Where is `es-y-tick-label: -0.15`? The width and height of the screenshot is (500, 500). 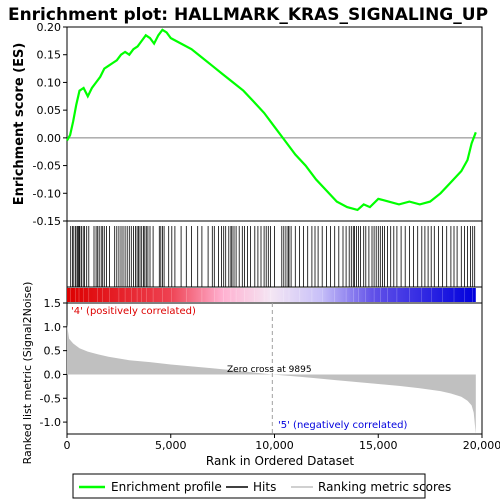 es-y-tick-label: -0.15 is located at coordinates (47, 221).